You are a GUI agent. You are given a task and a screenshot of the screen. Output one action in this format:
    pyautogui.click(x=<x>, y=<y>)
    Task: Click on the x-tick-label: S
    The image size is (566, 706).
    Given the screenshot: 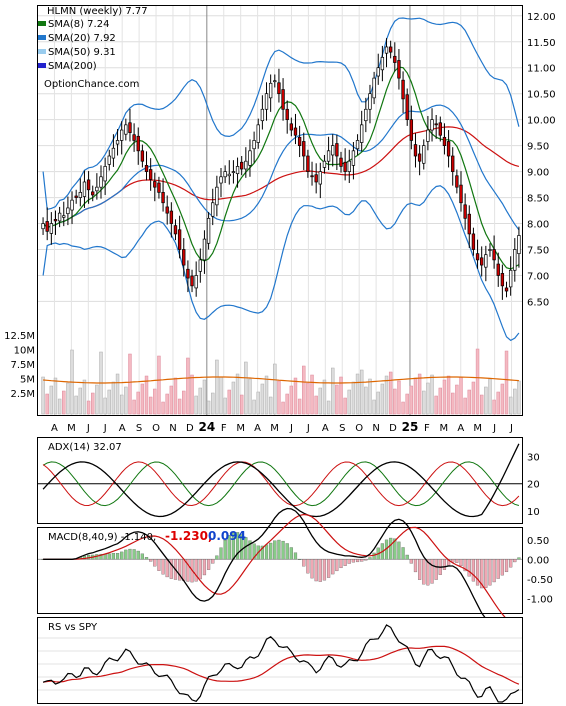 What is the action you would take?
    pyautogui.click(x=139, y=428)
    